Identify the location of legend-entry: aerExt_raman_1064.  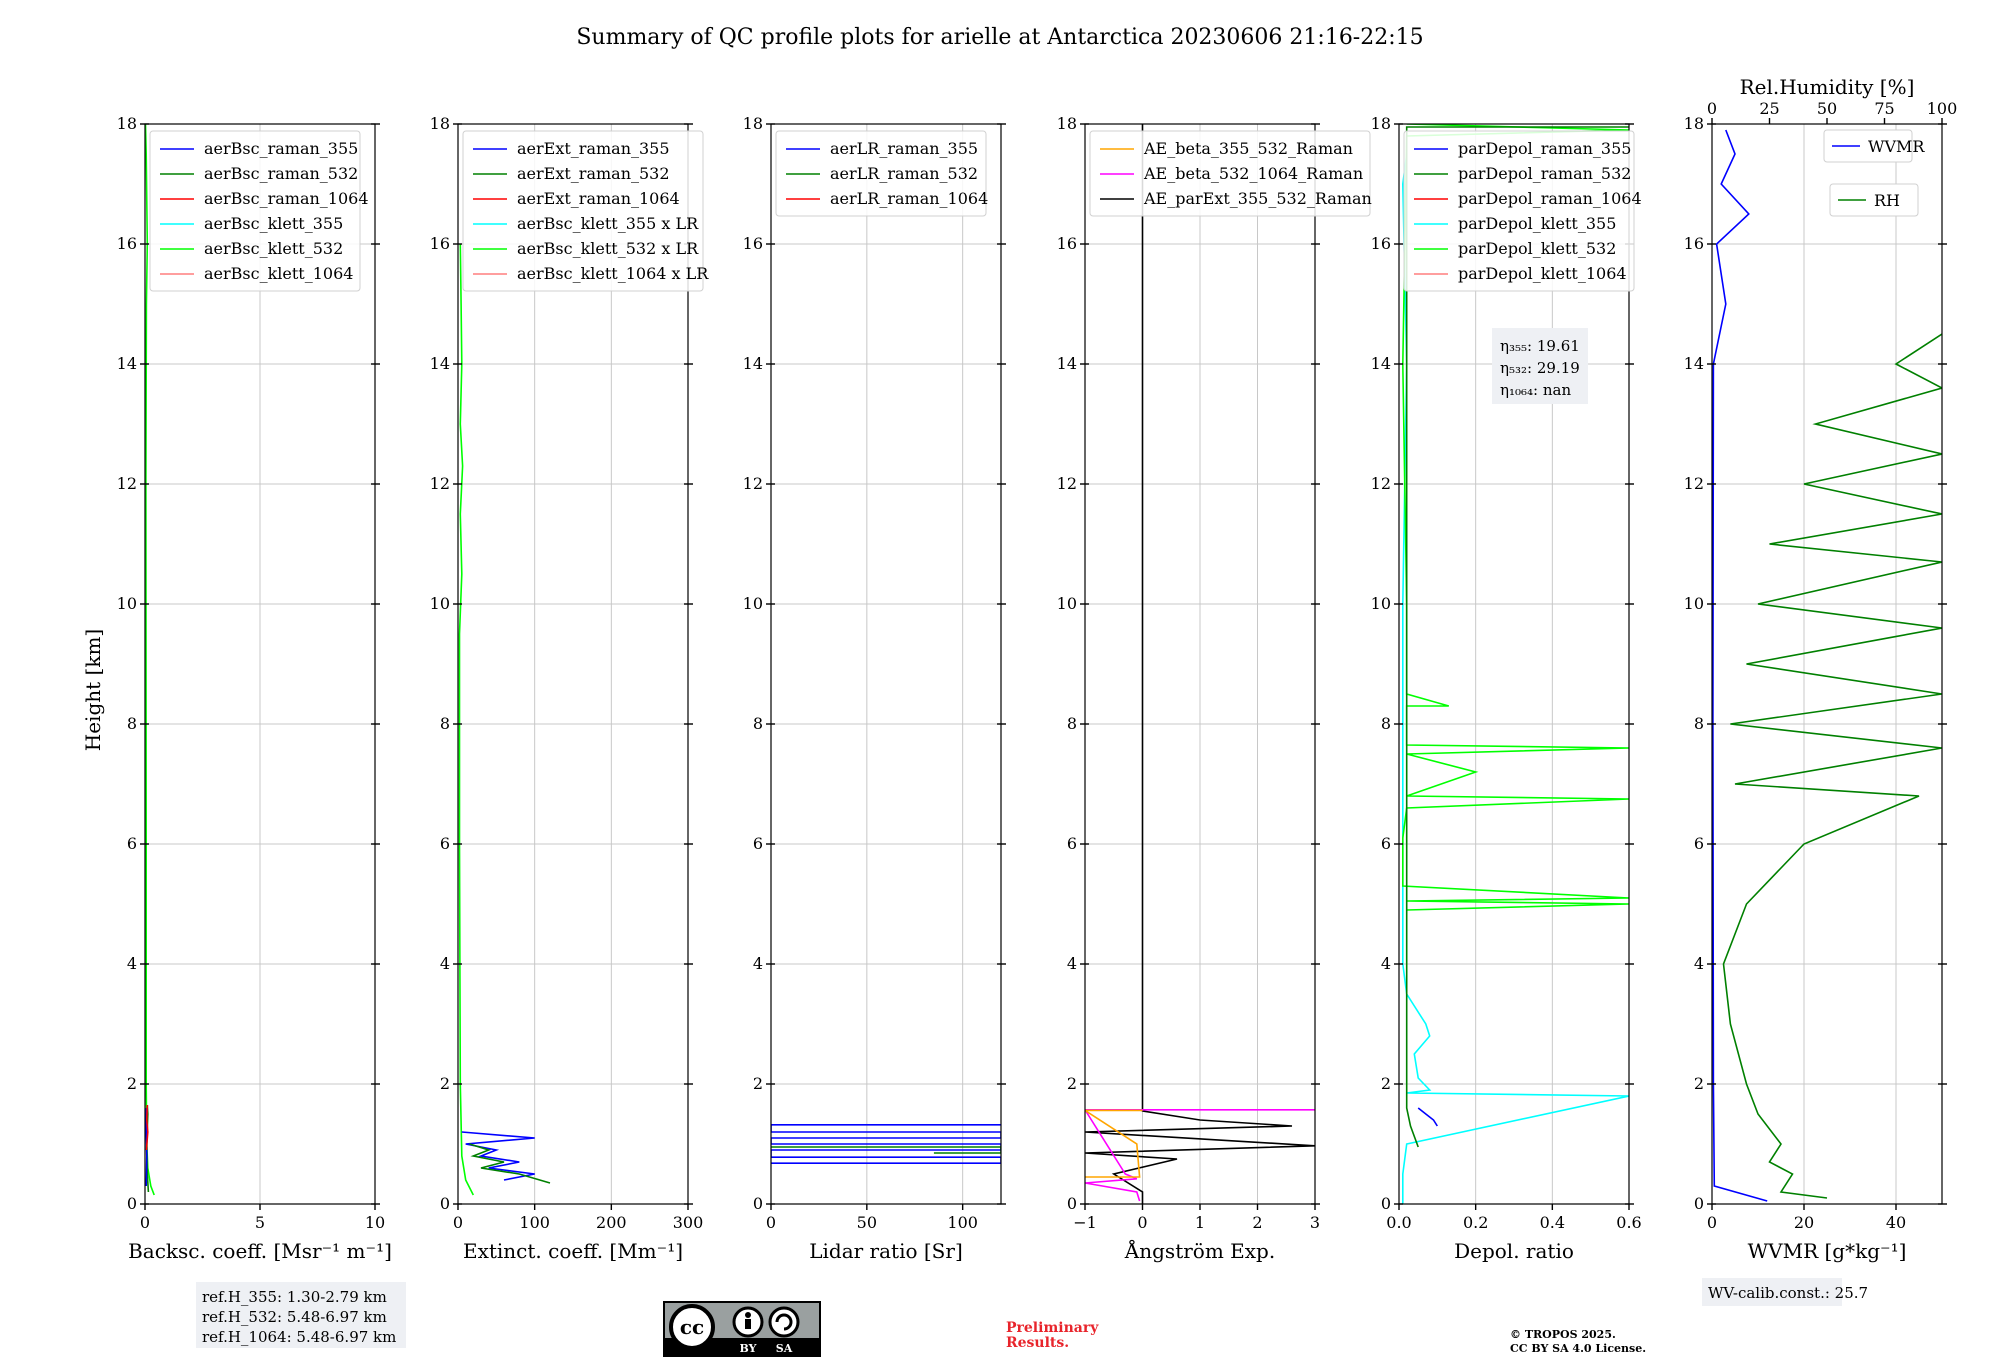
(598, 198).